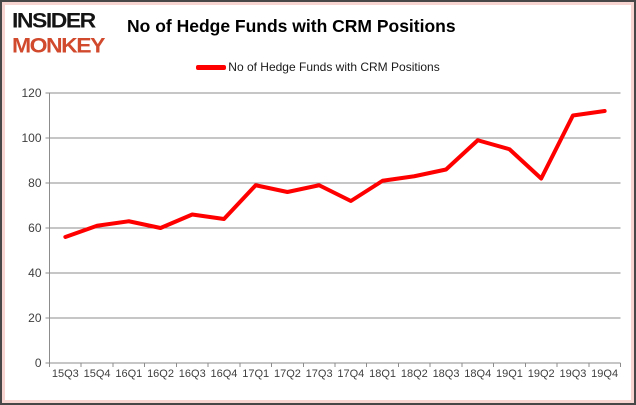  What do you see at coordinates (58, 45) in the screenshot?
I see `logo-text-monkey: MONKEY` at bounding box center [58, 45].